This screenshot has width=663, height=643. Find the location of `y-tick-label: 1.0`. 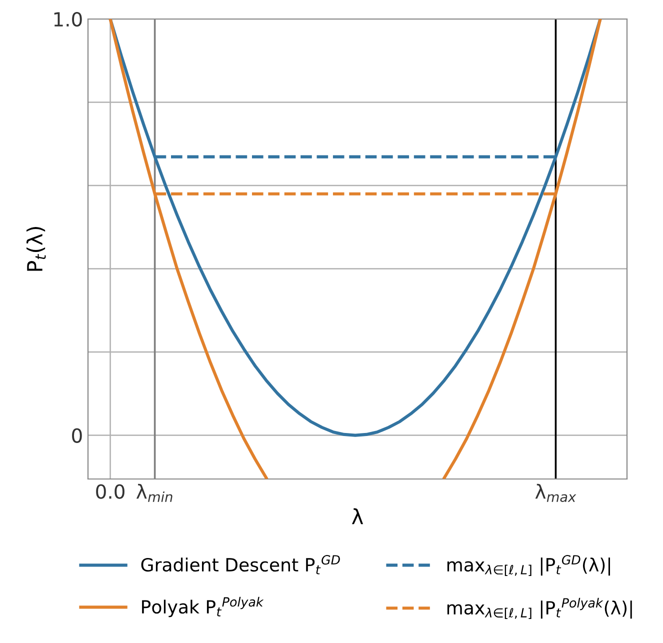

y-tick-label: 1.0 is located at coordinates (68, 19).